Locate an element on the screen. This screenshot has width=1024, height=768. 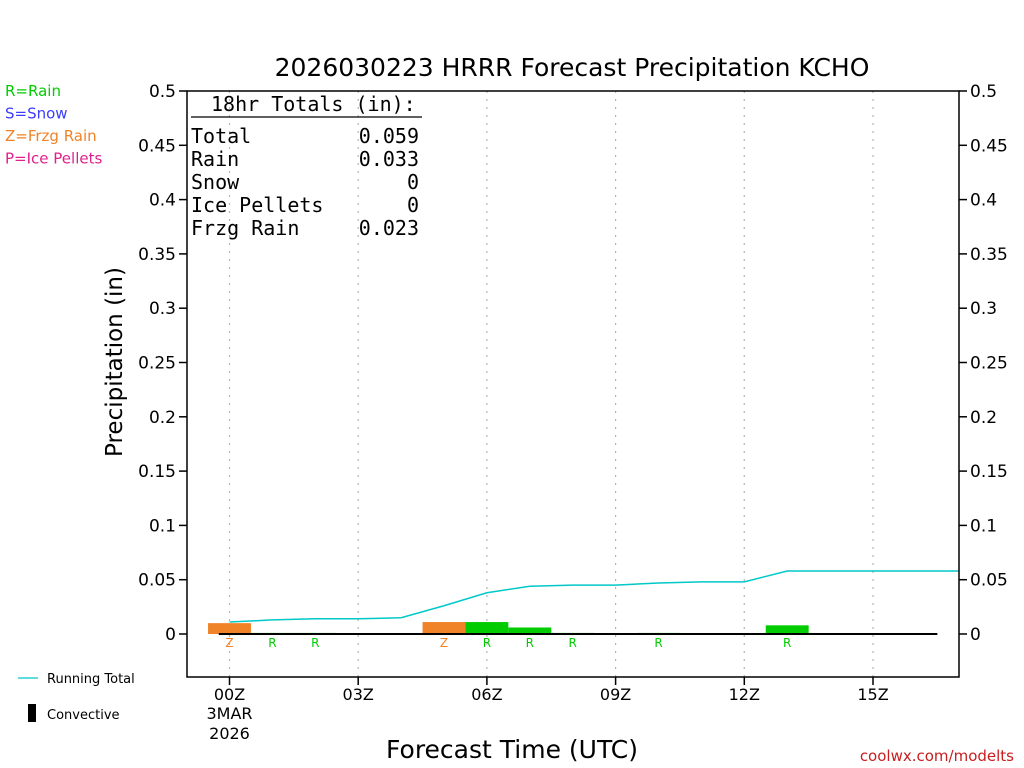
y-tick-label-left: 0.35 is located at coordinates (157, 255).